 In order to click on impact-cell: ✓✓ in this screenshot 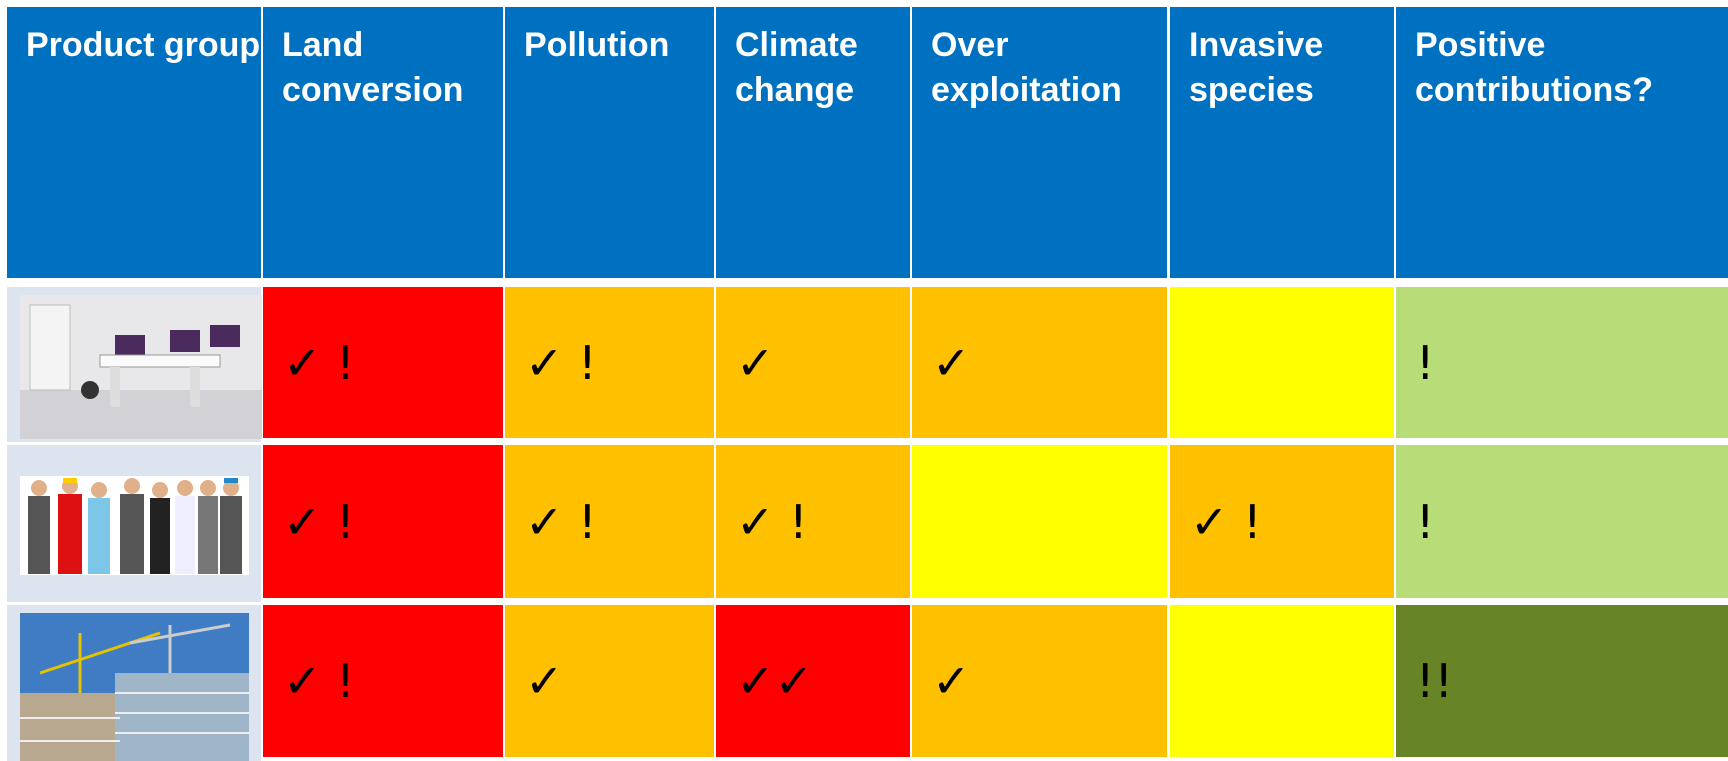, I will do `click(813, 681)`.